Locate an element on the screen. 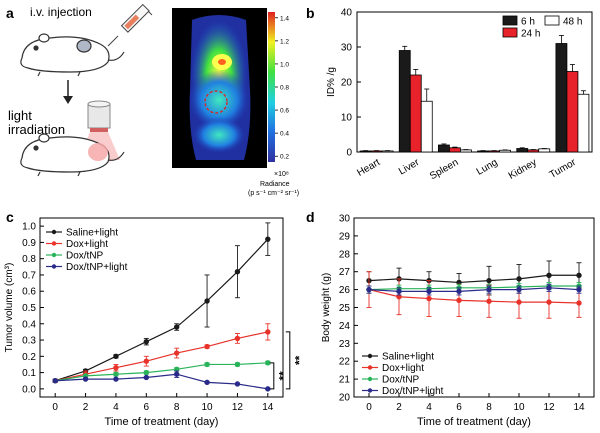  y-tick-label: 0.6 is located at coordinates (29, 292).